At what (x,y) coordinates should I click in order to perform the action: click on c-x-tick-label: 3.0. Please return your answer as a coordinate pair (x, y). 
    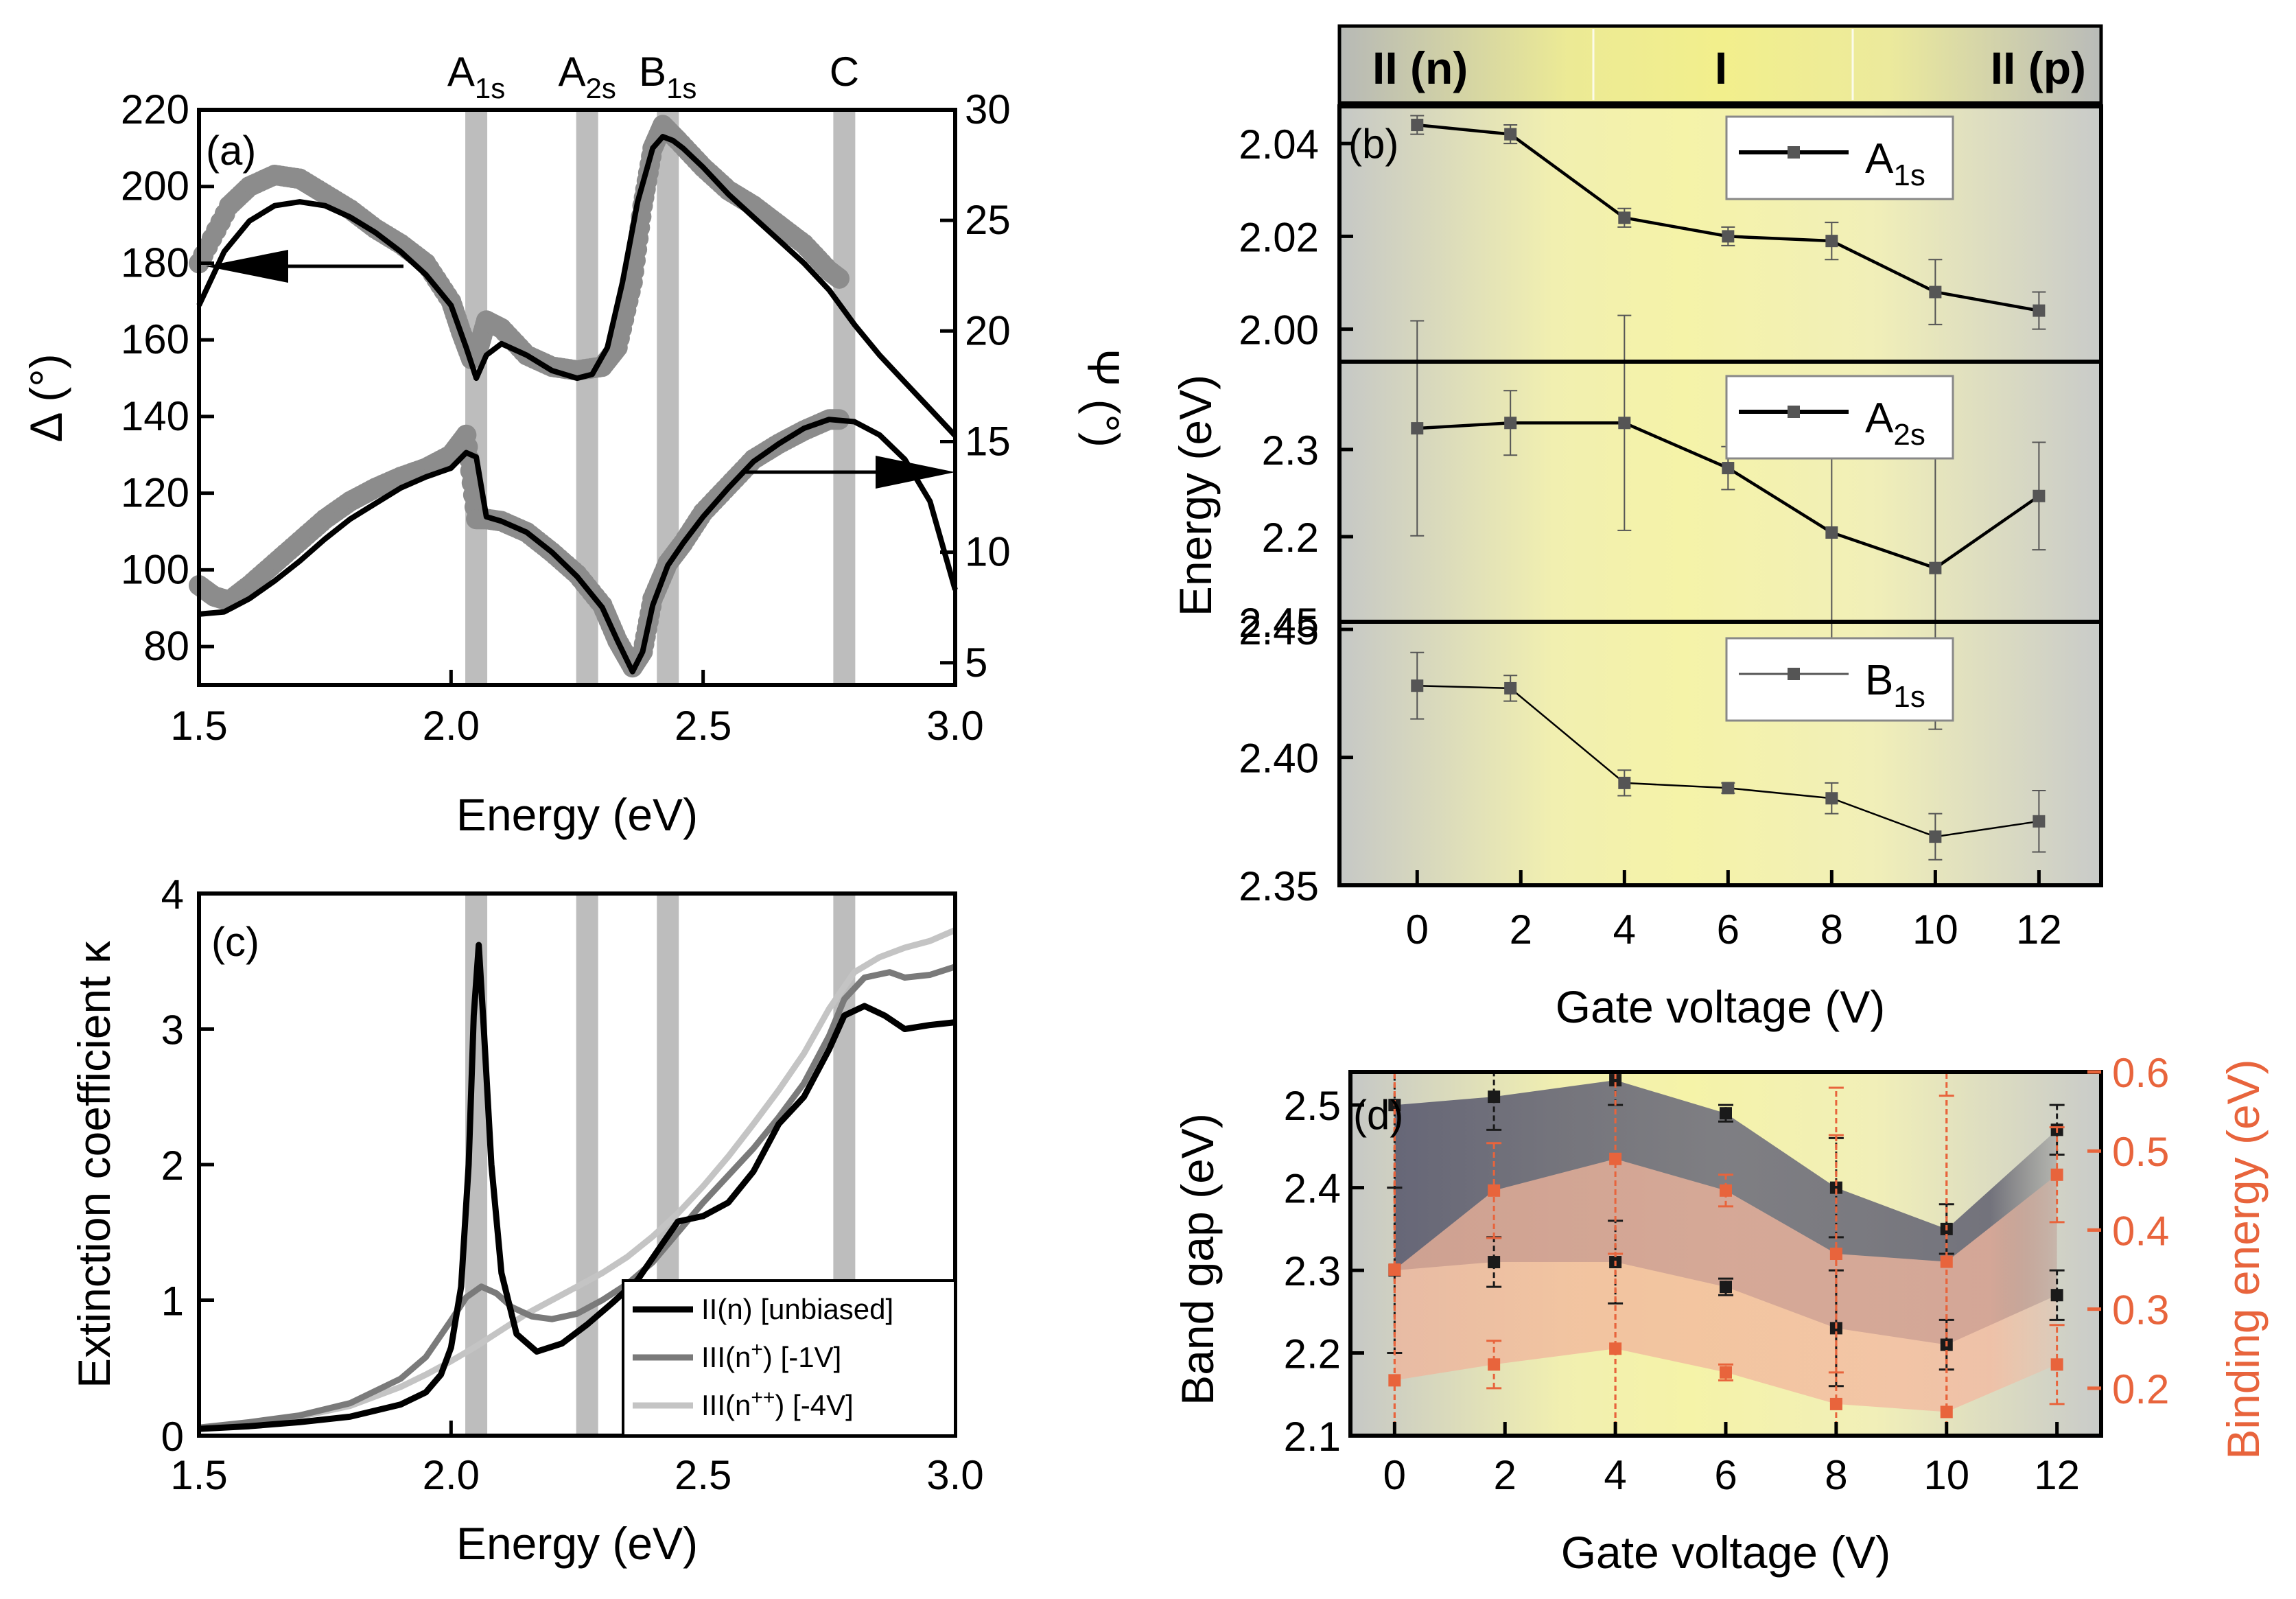
    Looking at the image, I should click on (954, 1475).